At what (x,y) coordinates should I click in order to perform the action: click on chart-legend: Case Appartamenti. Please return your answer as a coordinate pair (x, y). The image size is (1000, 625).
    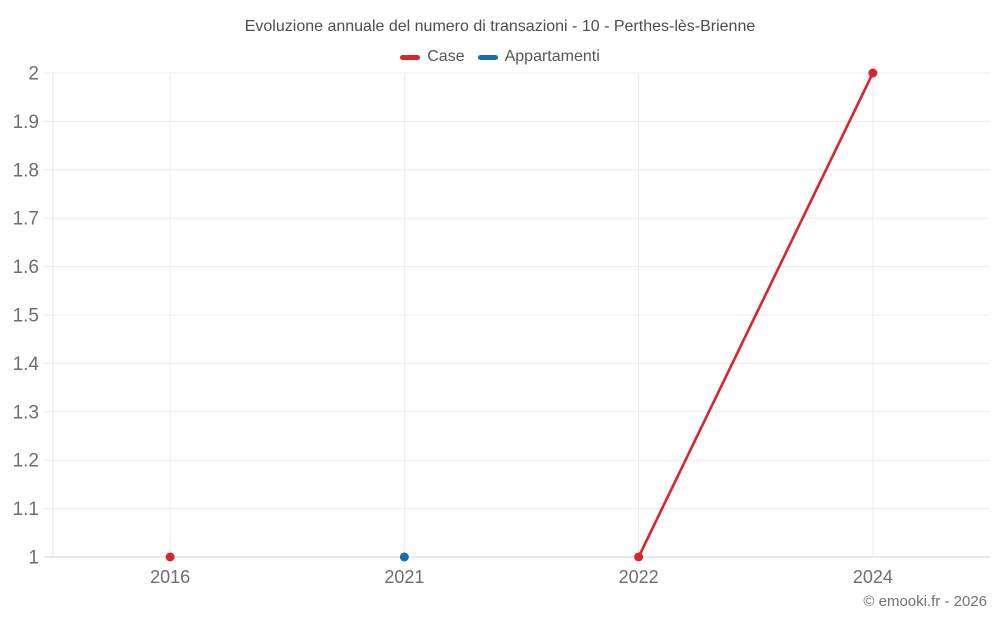
    Looking at the image, I should click on (500, 57).